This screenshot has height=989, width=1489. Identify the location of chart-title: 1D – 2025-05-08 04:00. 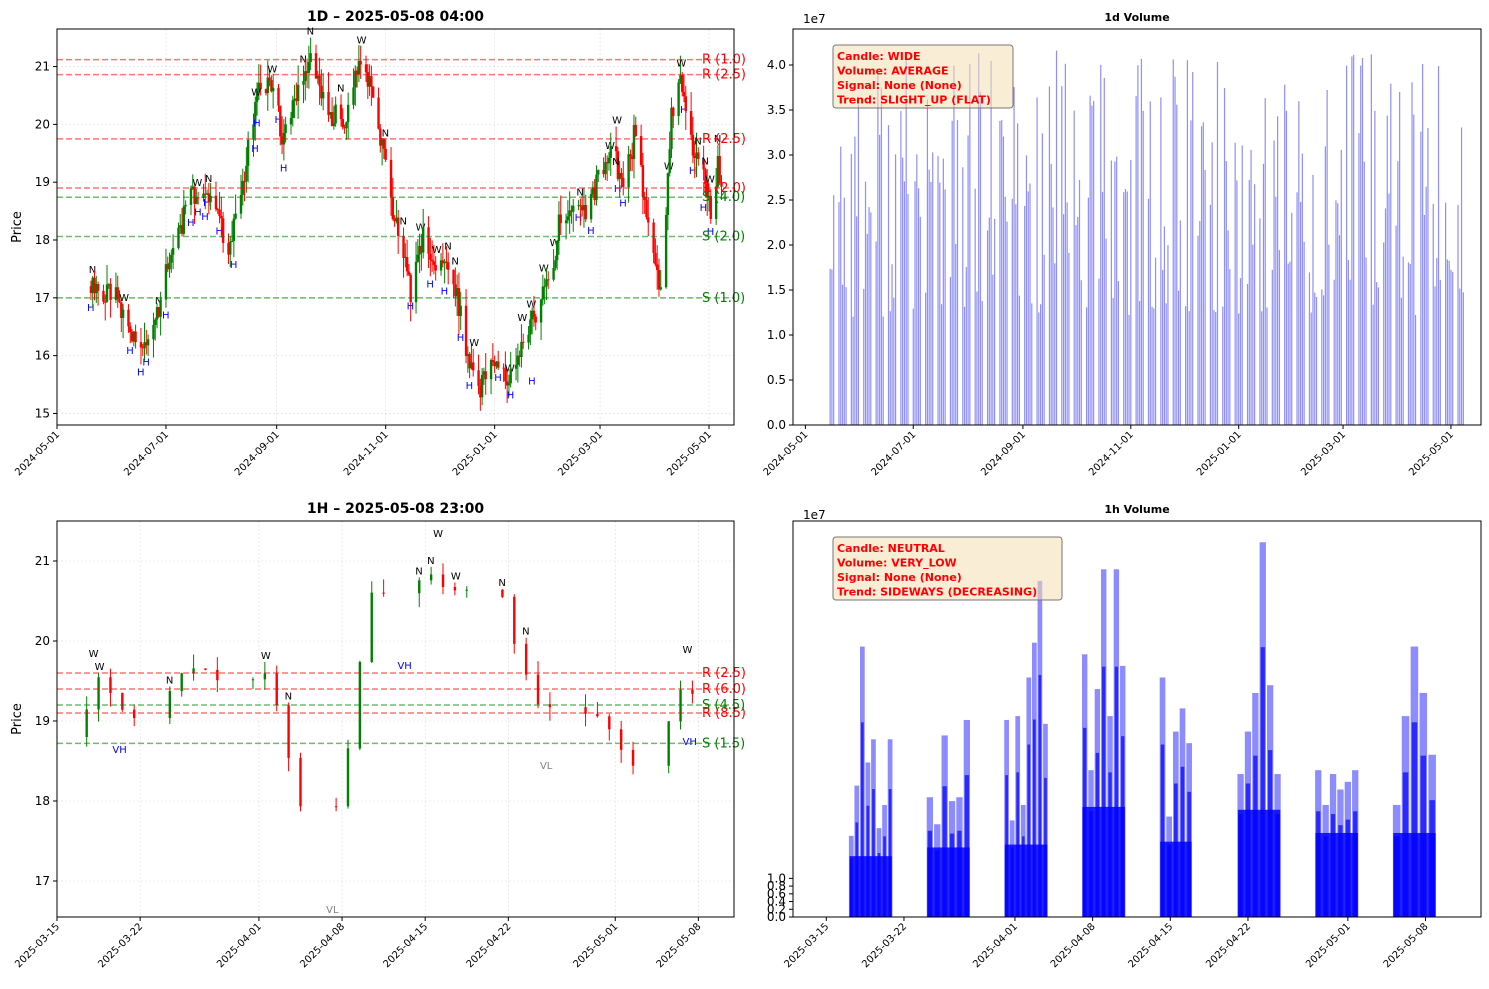
(395, 17).